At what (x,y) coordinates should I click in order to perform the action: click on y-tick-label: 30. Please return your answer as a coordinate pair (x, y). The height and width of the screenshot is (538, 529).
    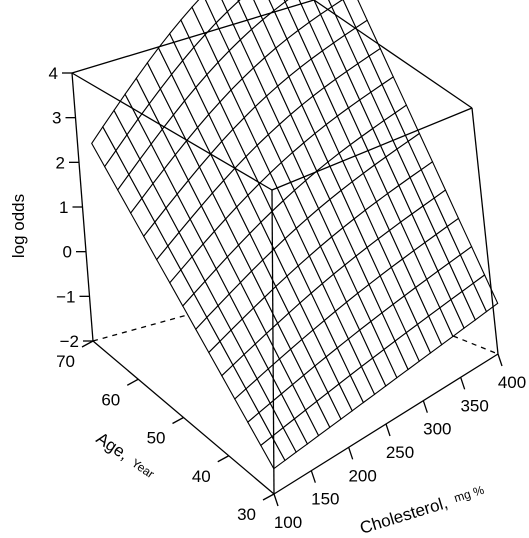
    Looking at the image, I should click on (246, 514).